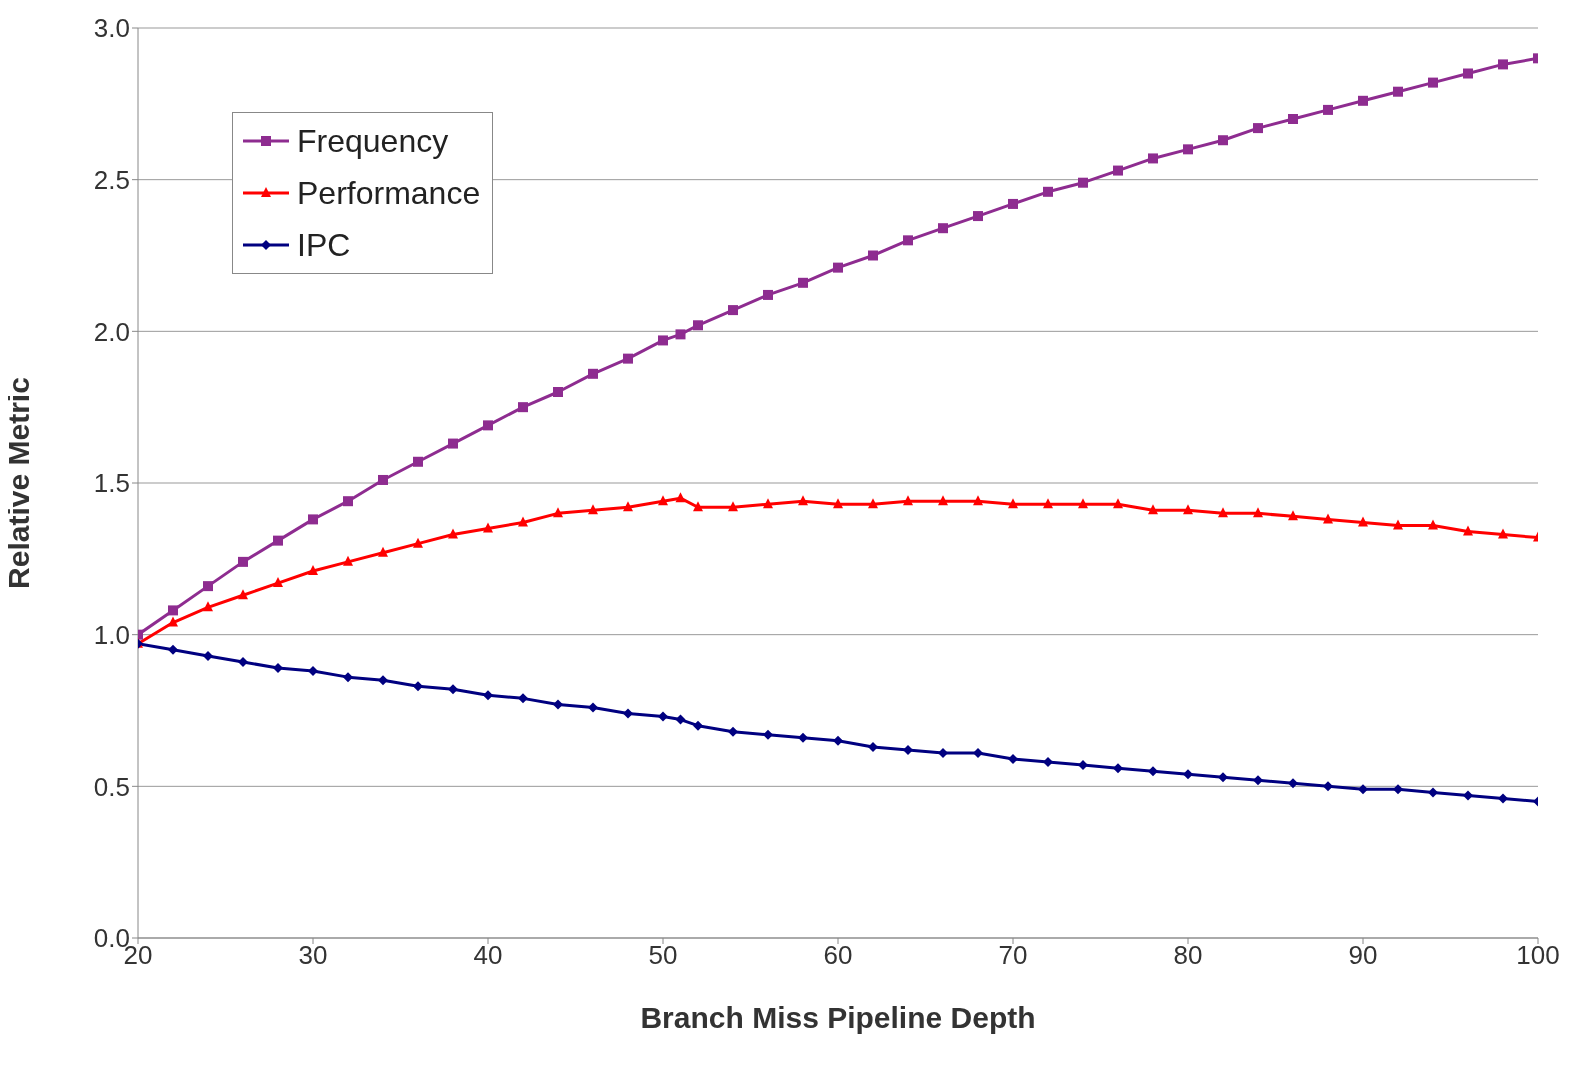  Describe the element at coordinates (111, 28) in the screenshot. I see `y-tick-label: 3.0` at that location.